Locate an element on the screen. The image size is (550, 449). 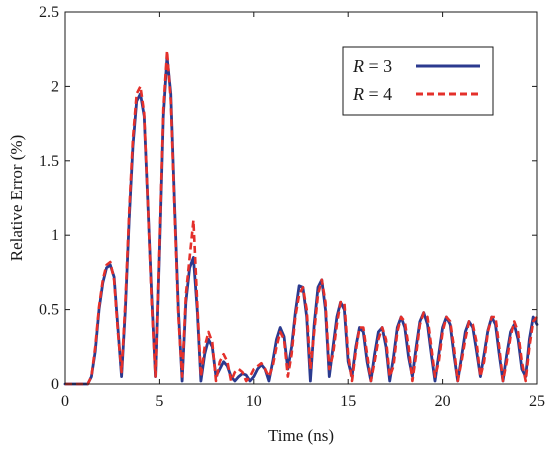
y-tick-label: 0.5 is located at coordinates (49, 310).